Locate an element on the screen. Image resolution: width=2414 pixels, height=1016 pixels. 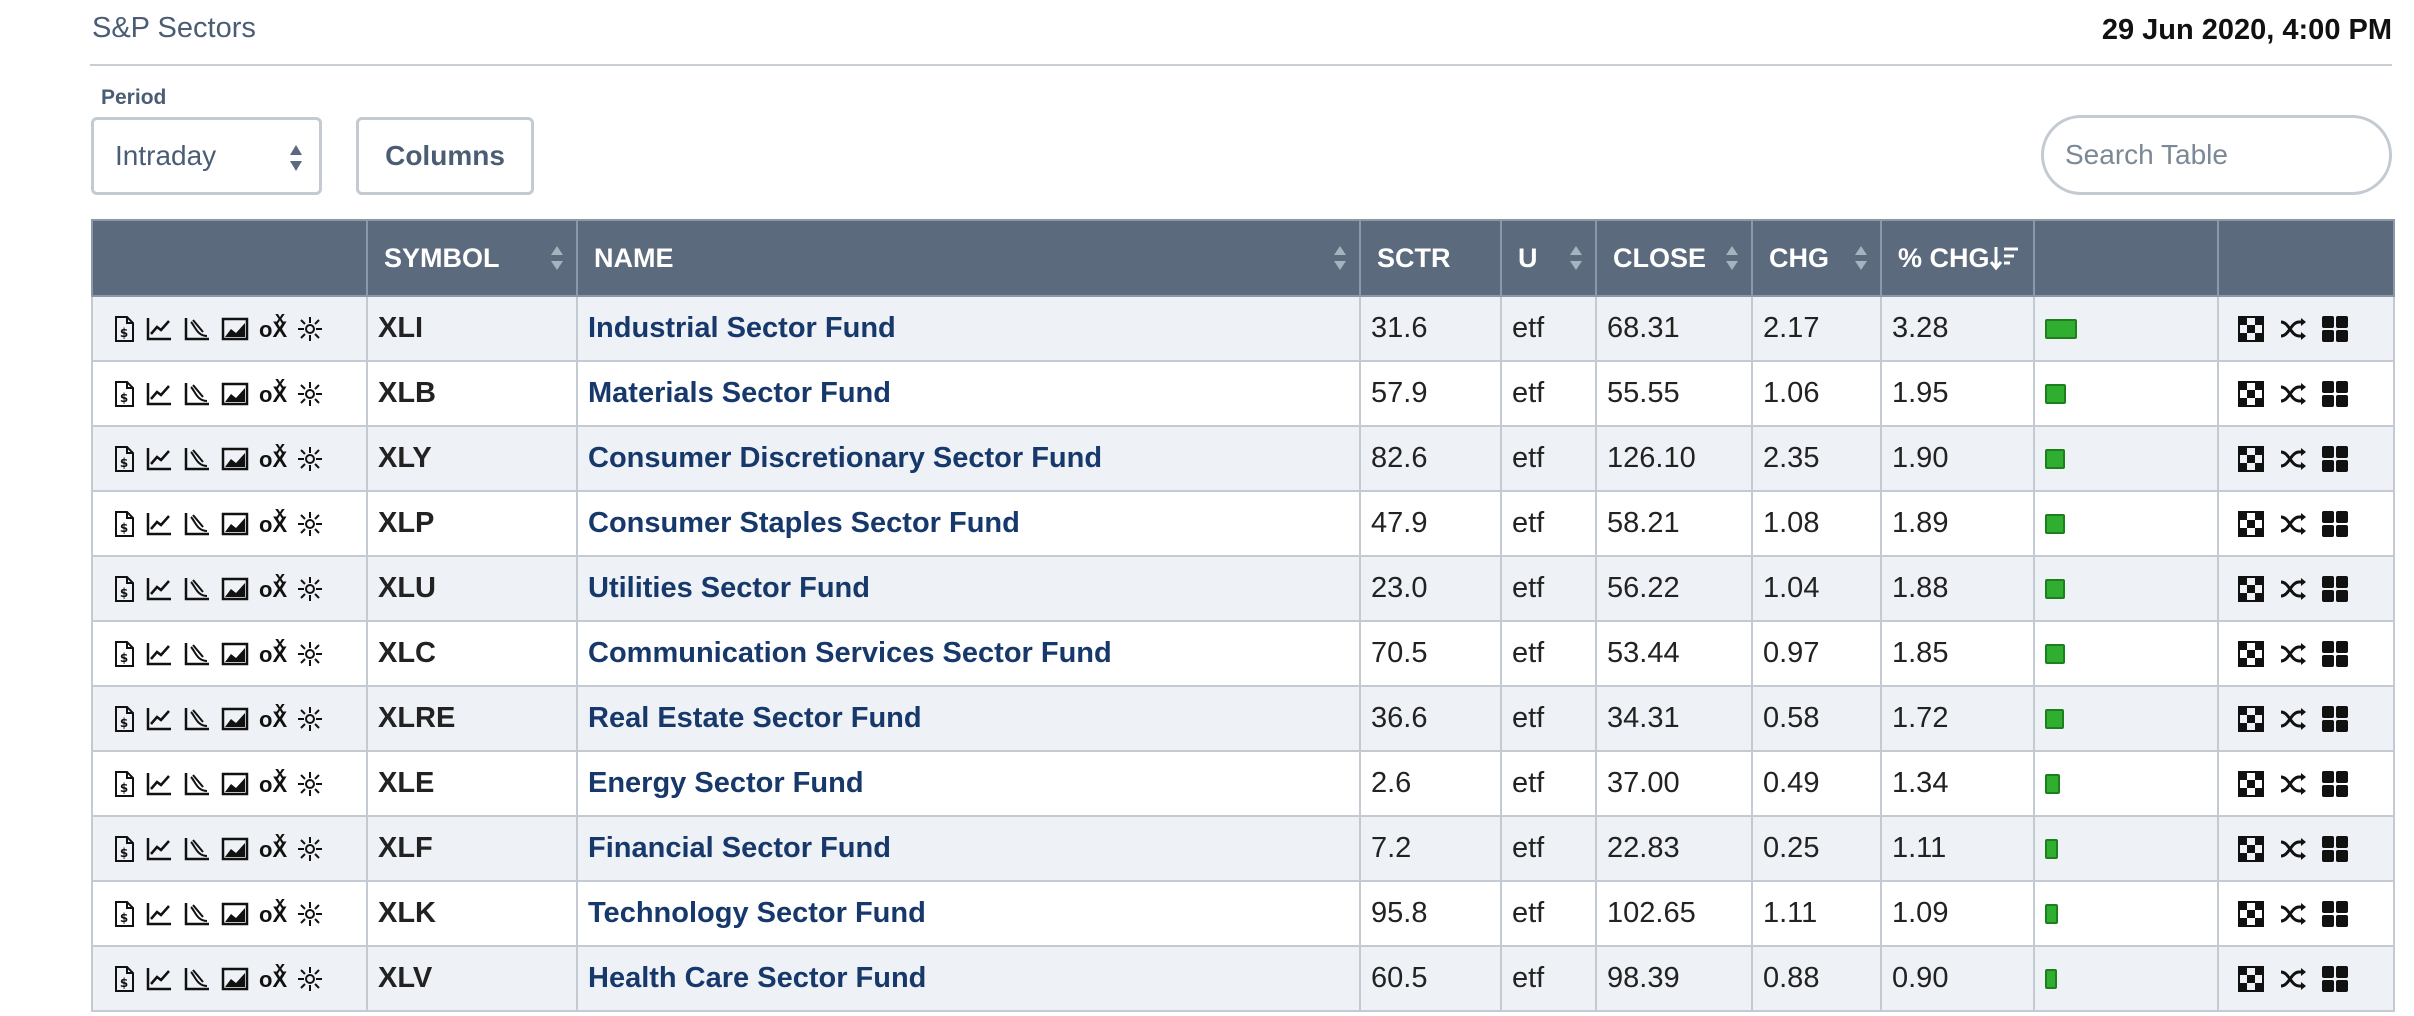
fund-name-link: Health Care Sector Fund is located at coordinates (757, 978).